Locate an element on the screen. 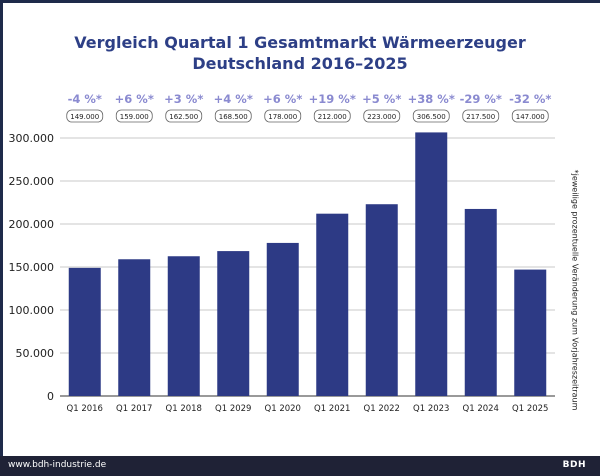 This screenshot has height=476, width=600. x-tick-label: Q1 2021 is located at coordinates (332, 409).